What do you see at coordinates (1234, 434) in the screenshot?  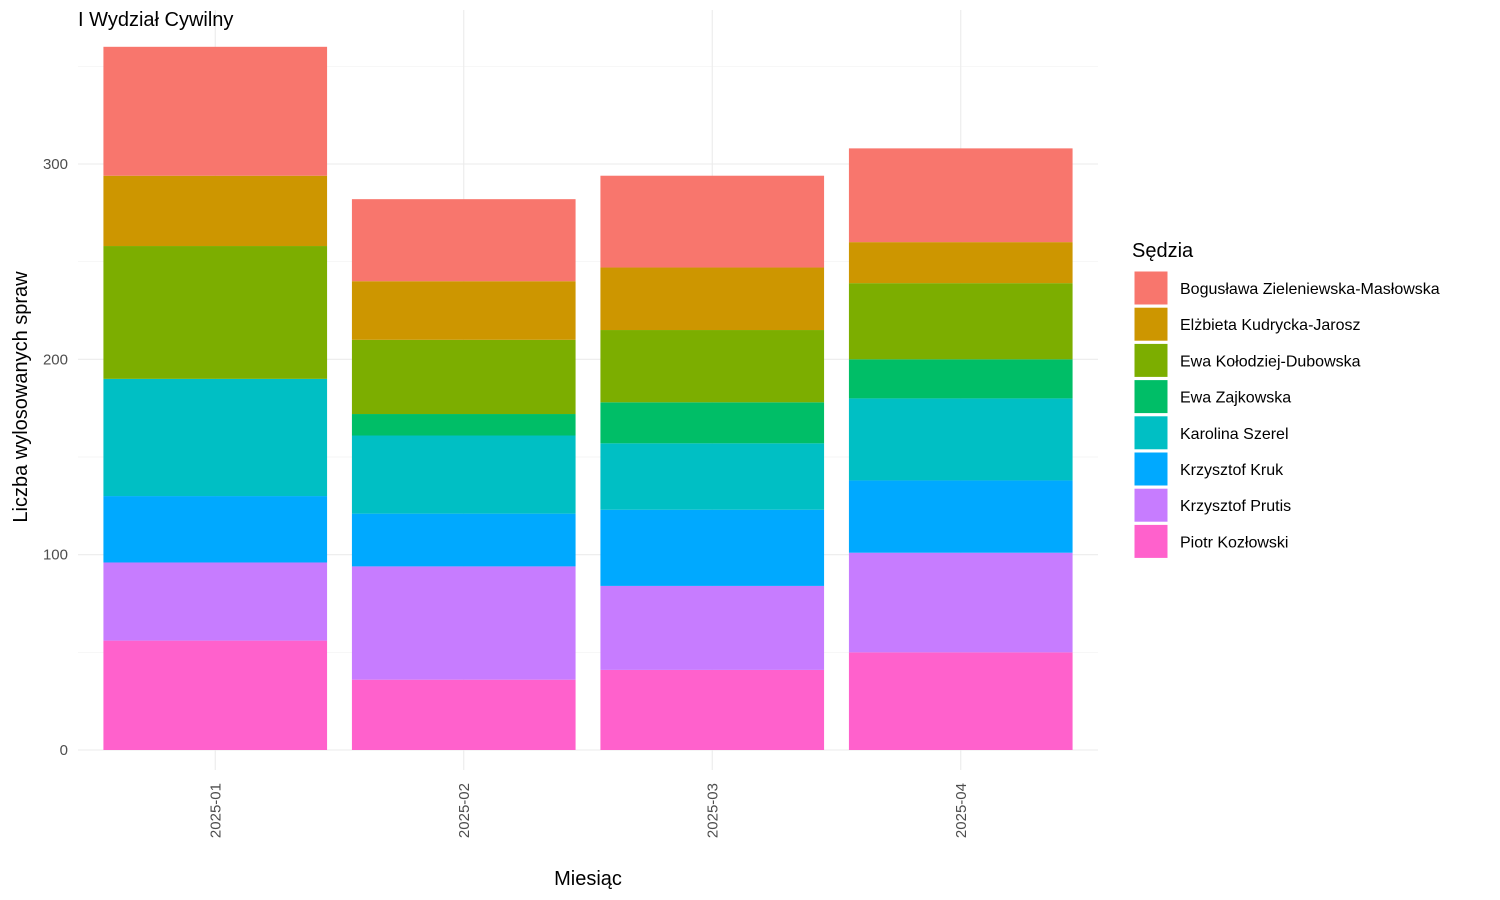 I see `legend-label: Karolina Szerel` at bounding box center [1234, 434].